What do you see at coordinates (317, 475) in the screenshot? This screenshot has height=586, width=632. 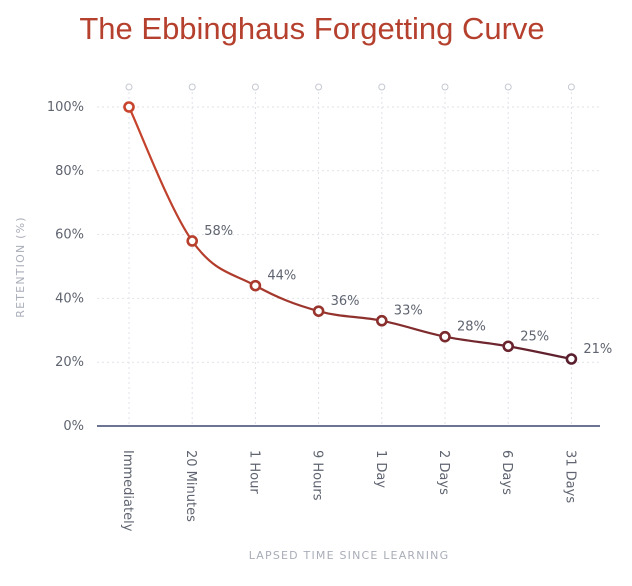 I see `x-tick-label: 9 Hours` at bounding box center [317, 475].